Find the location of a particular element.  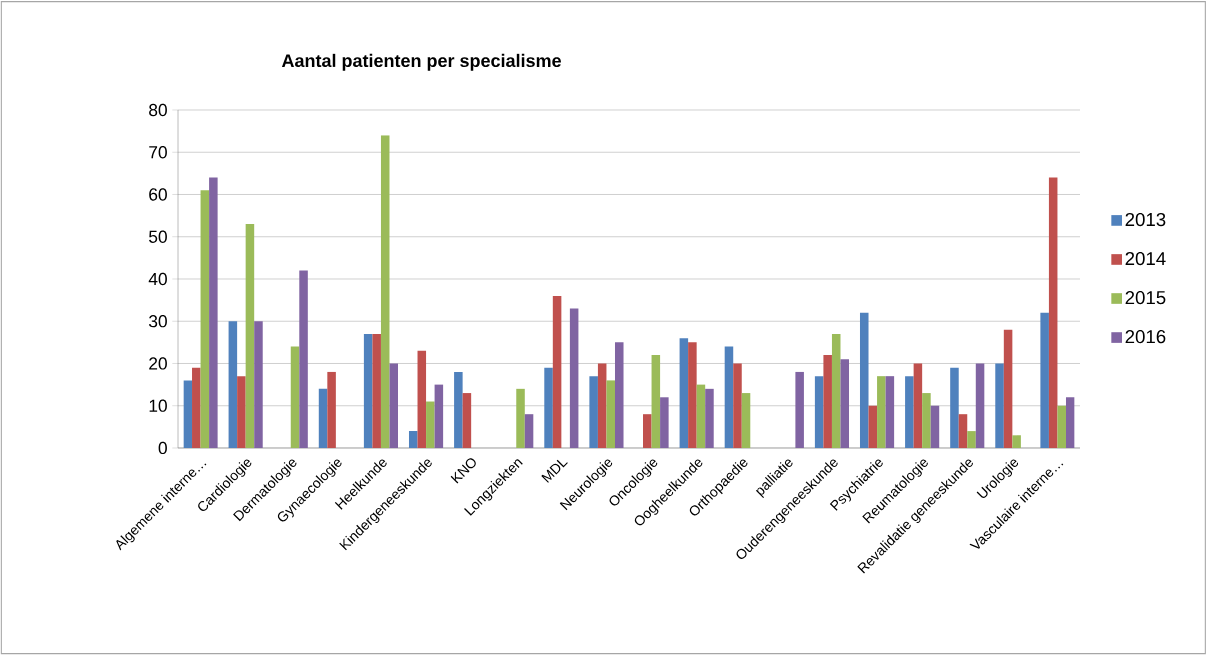

y-tick-label: 10 is located at coordinates (158, 405).